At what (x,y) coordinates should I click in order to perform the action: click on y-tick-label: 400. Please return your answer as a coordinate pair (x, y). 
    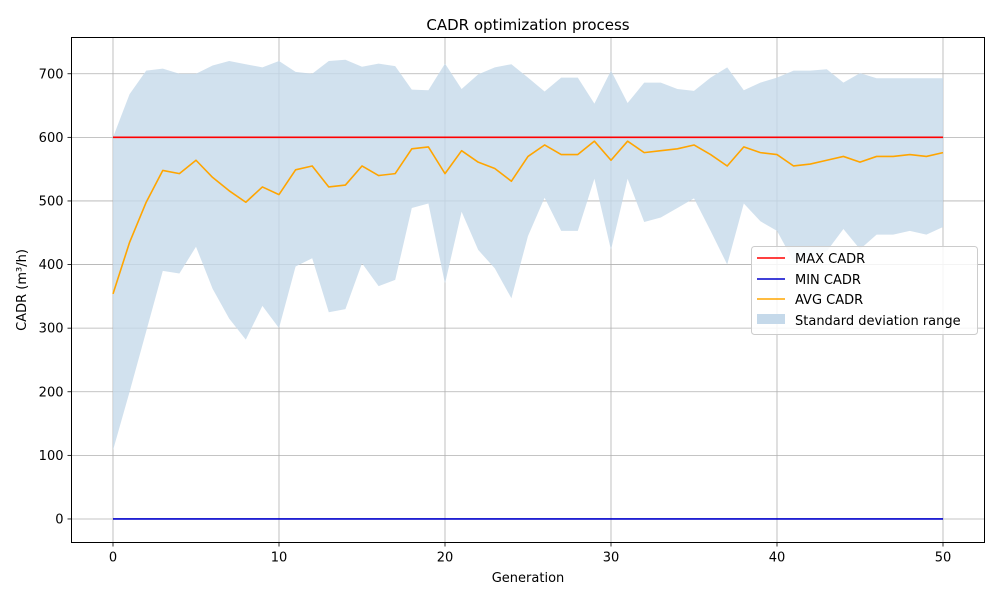
    Looking at the image, I should click on (51, 265).